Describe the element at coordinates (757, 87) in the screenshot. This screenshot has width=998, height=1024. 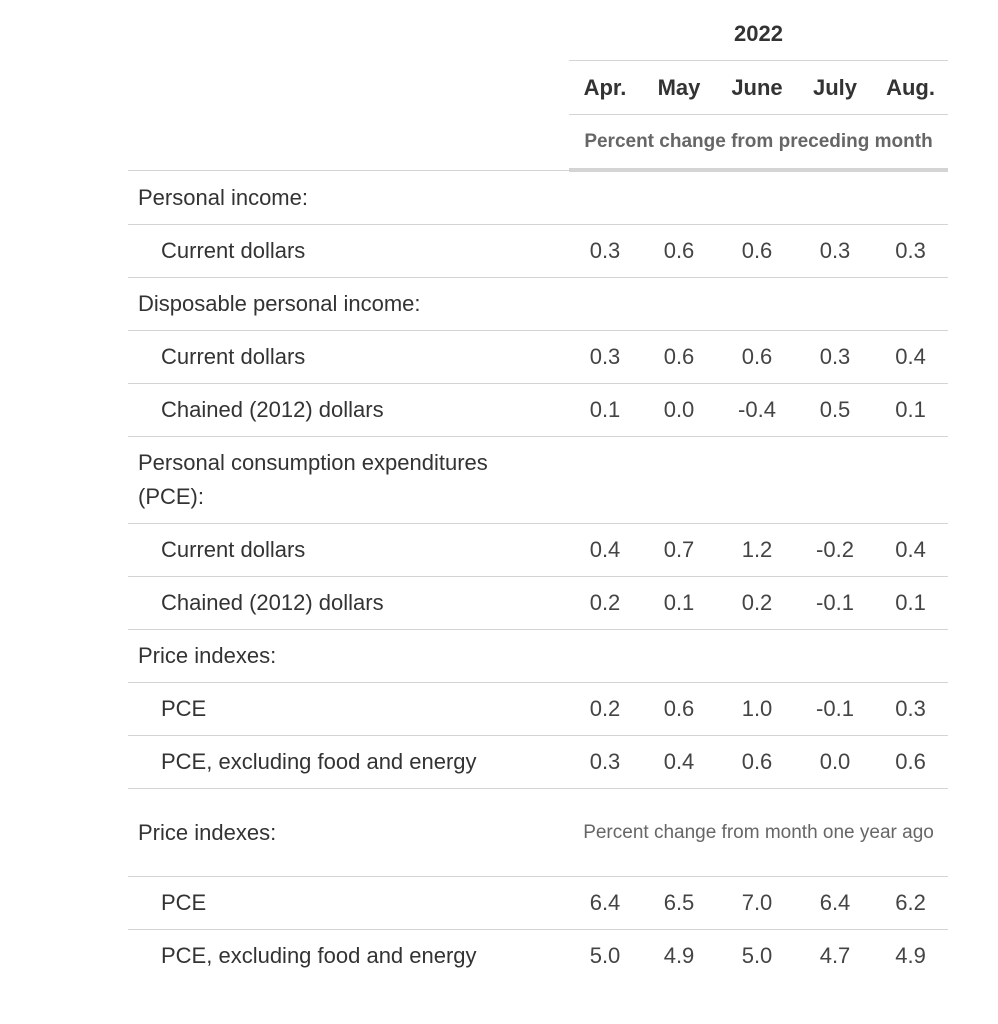
I see `month-header-june: June` at that location.